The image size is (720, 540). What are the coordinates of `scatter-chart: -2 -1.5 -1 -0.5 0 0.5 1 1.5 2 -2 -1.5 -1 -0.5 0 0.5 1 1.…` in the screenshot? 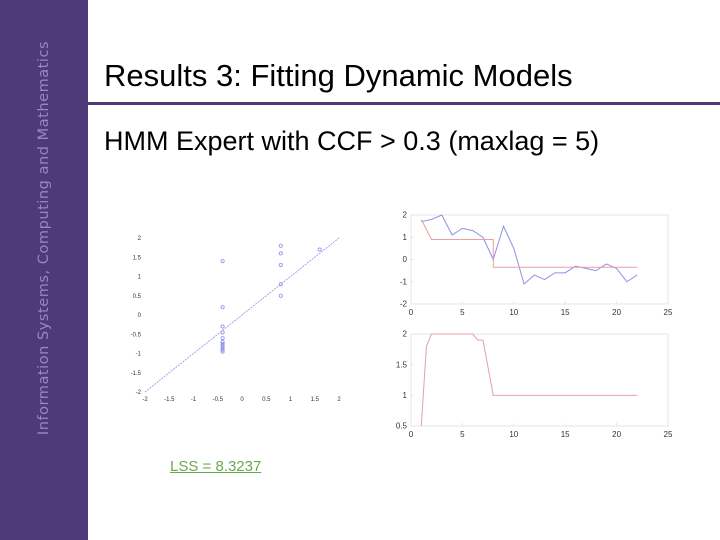 It's located at (236, 319).